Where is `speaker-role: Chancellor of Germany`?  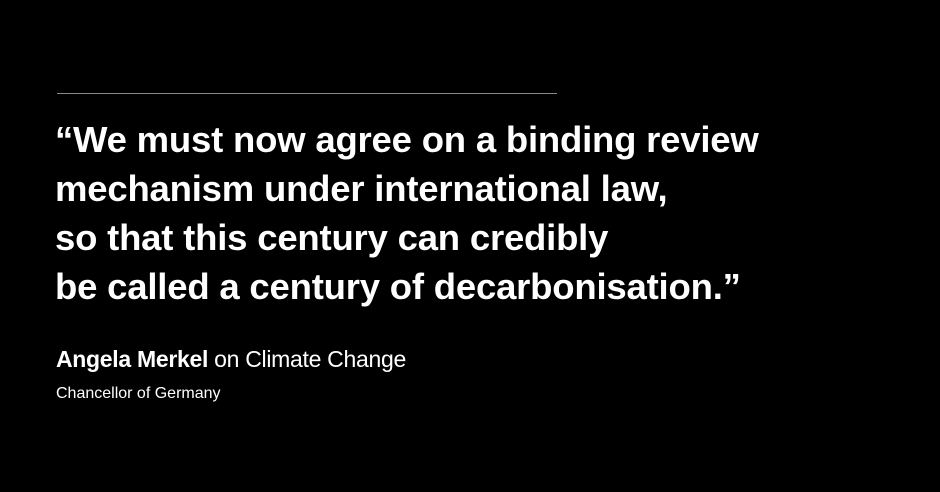 speaker-role: Chancellor of Germany is located at coordinates (138, 393).